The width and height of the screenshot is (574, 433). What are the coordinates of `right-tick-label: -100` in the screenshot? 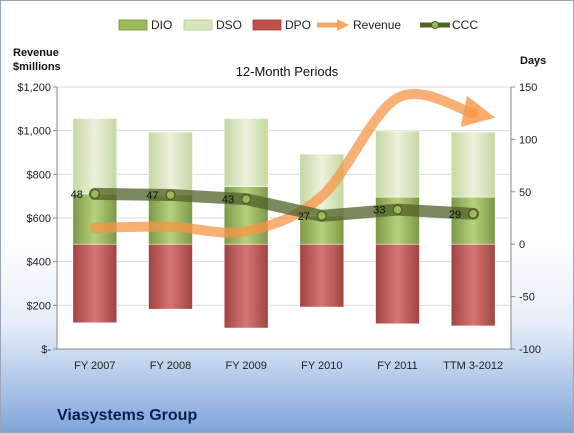 It's located at (530, 350).